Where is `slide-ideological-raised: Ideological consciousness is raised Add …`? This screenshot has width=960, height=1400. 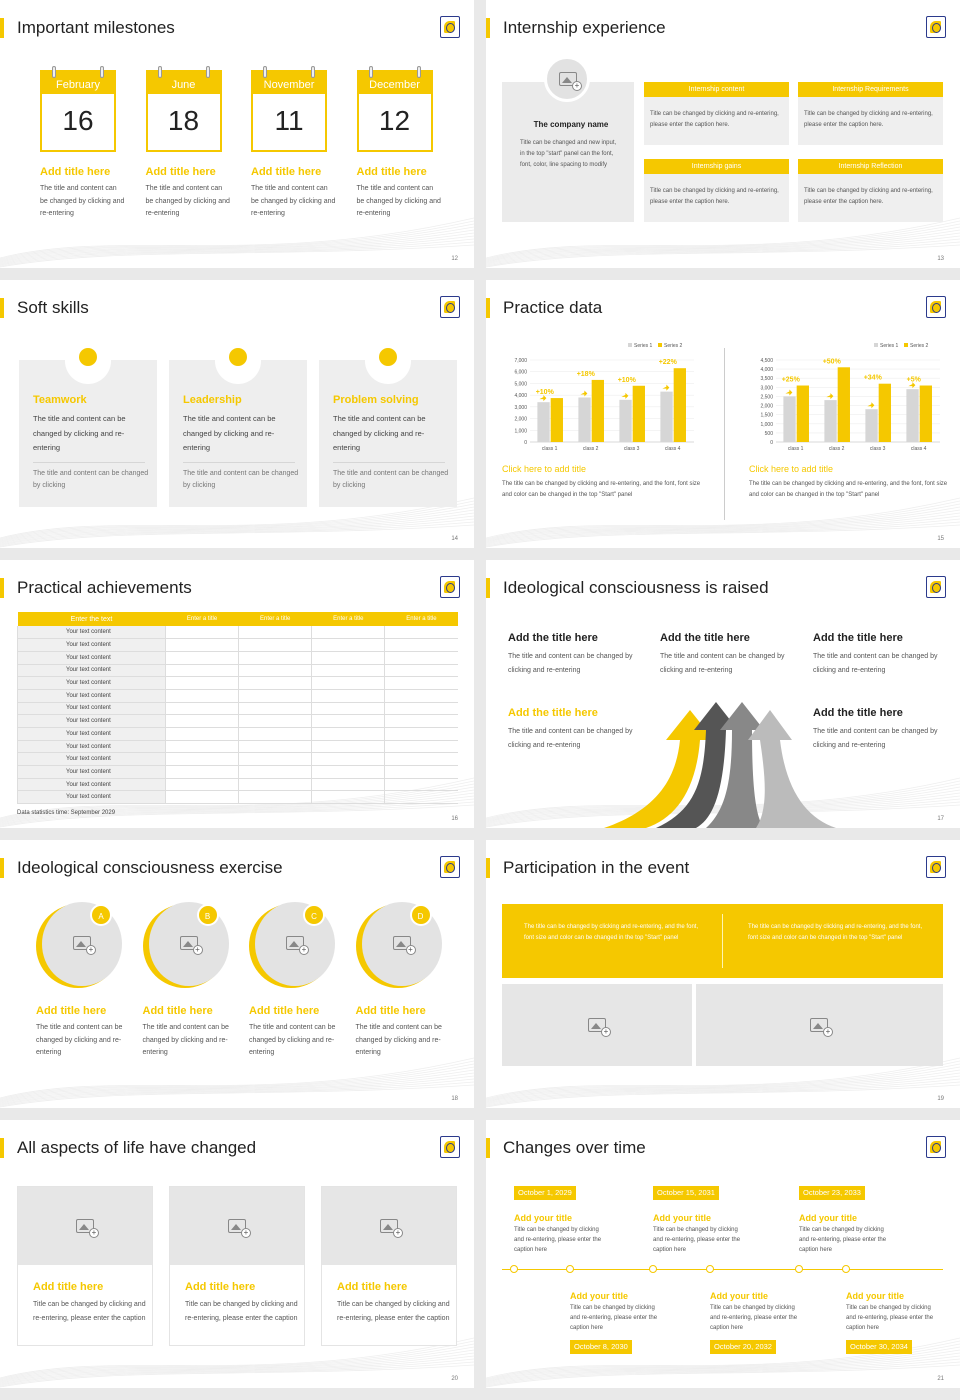 slide-ideological-raised: Ideological consciousness is raised Add … is located at coordinates (723, 694).